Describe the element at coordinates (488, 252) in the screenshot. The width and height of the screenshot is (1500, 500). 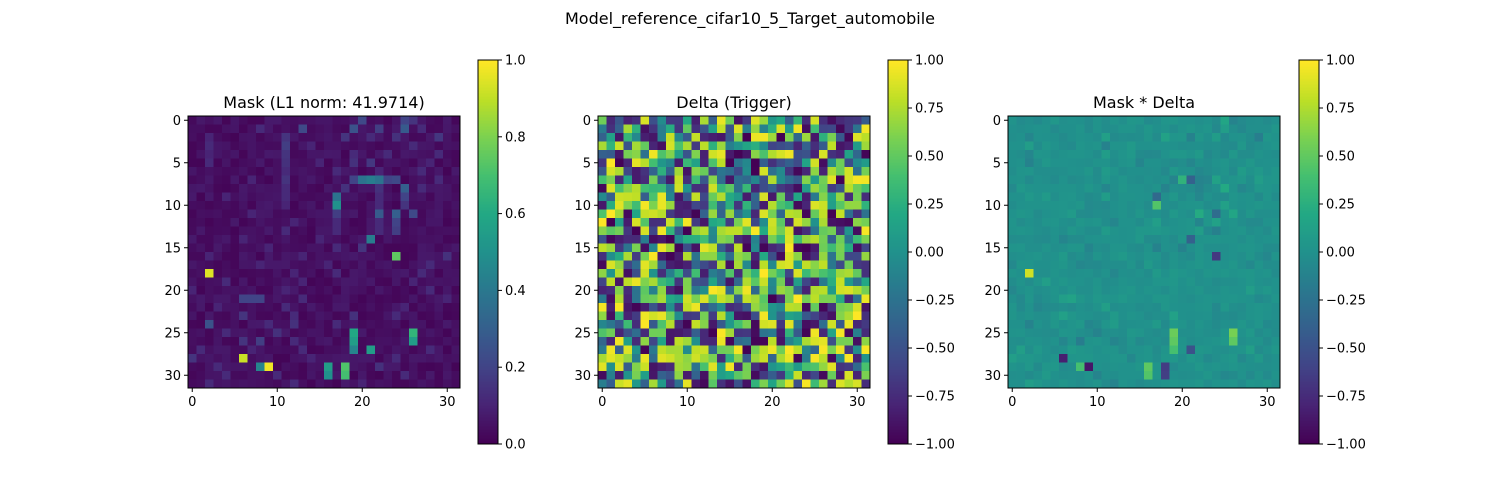
I see `colorbar-frame` at that location.